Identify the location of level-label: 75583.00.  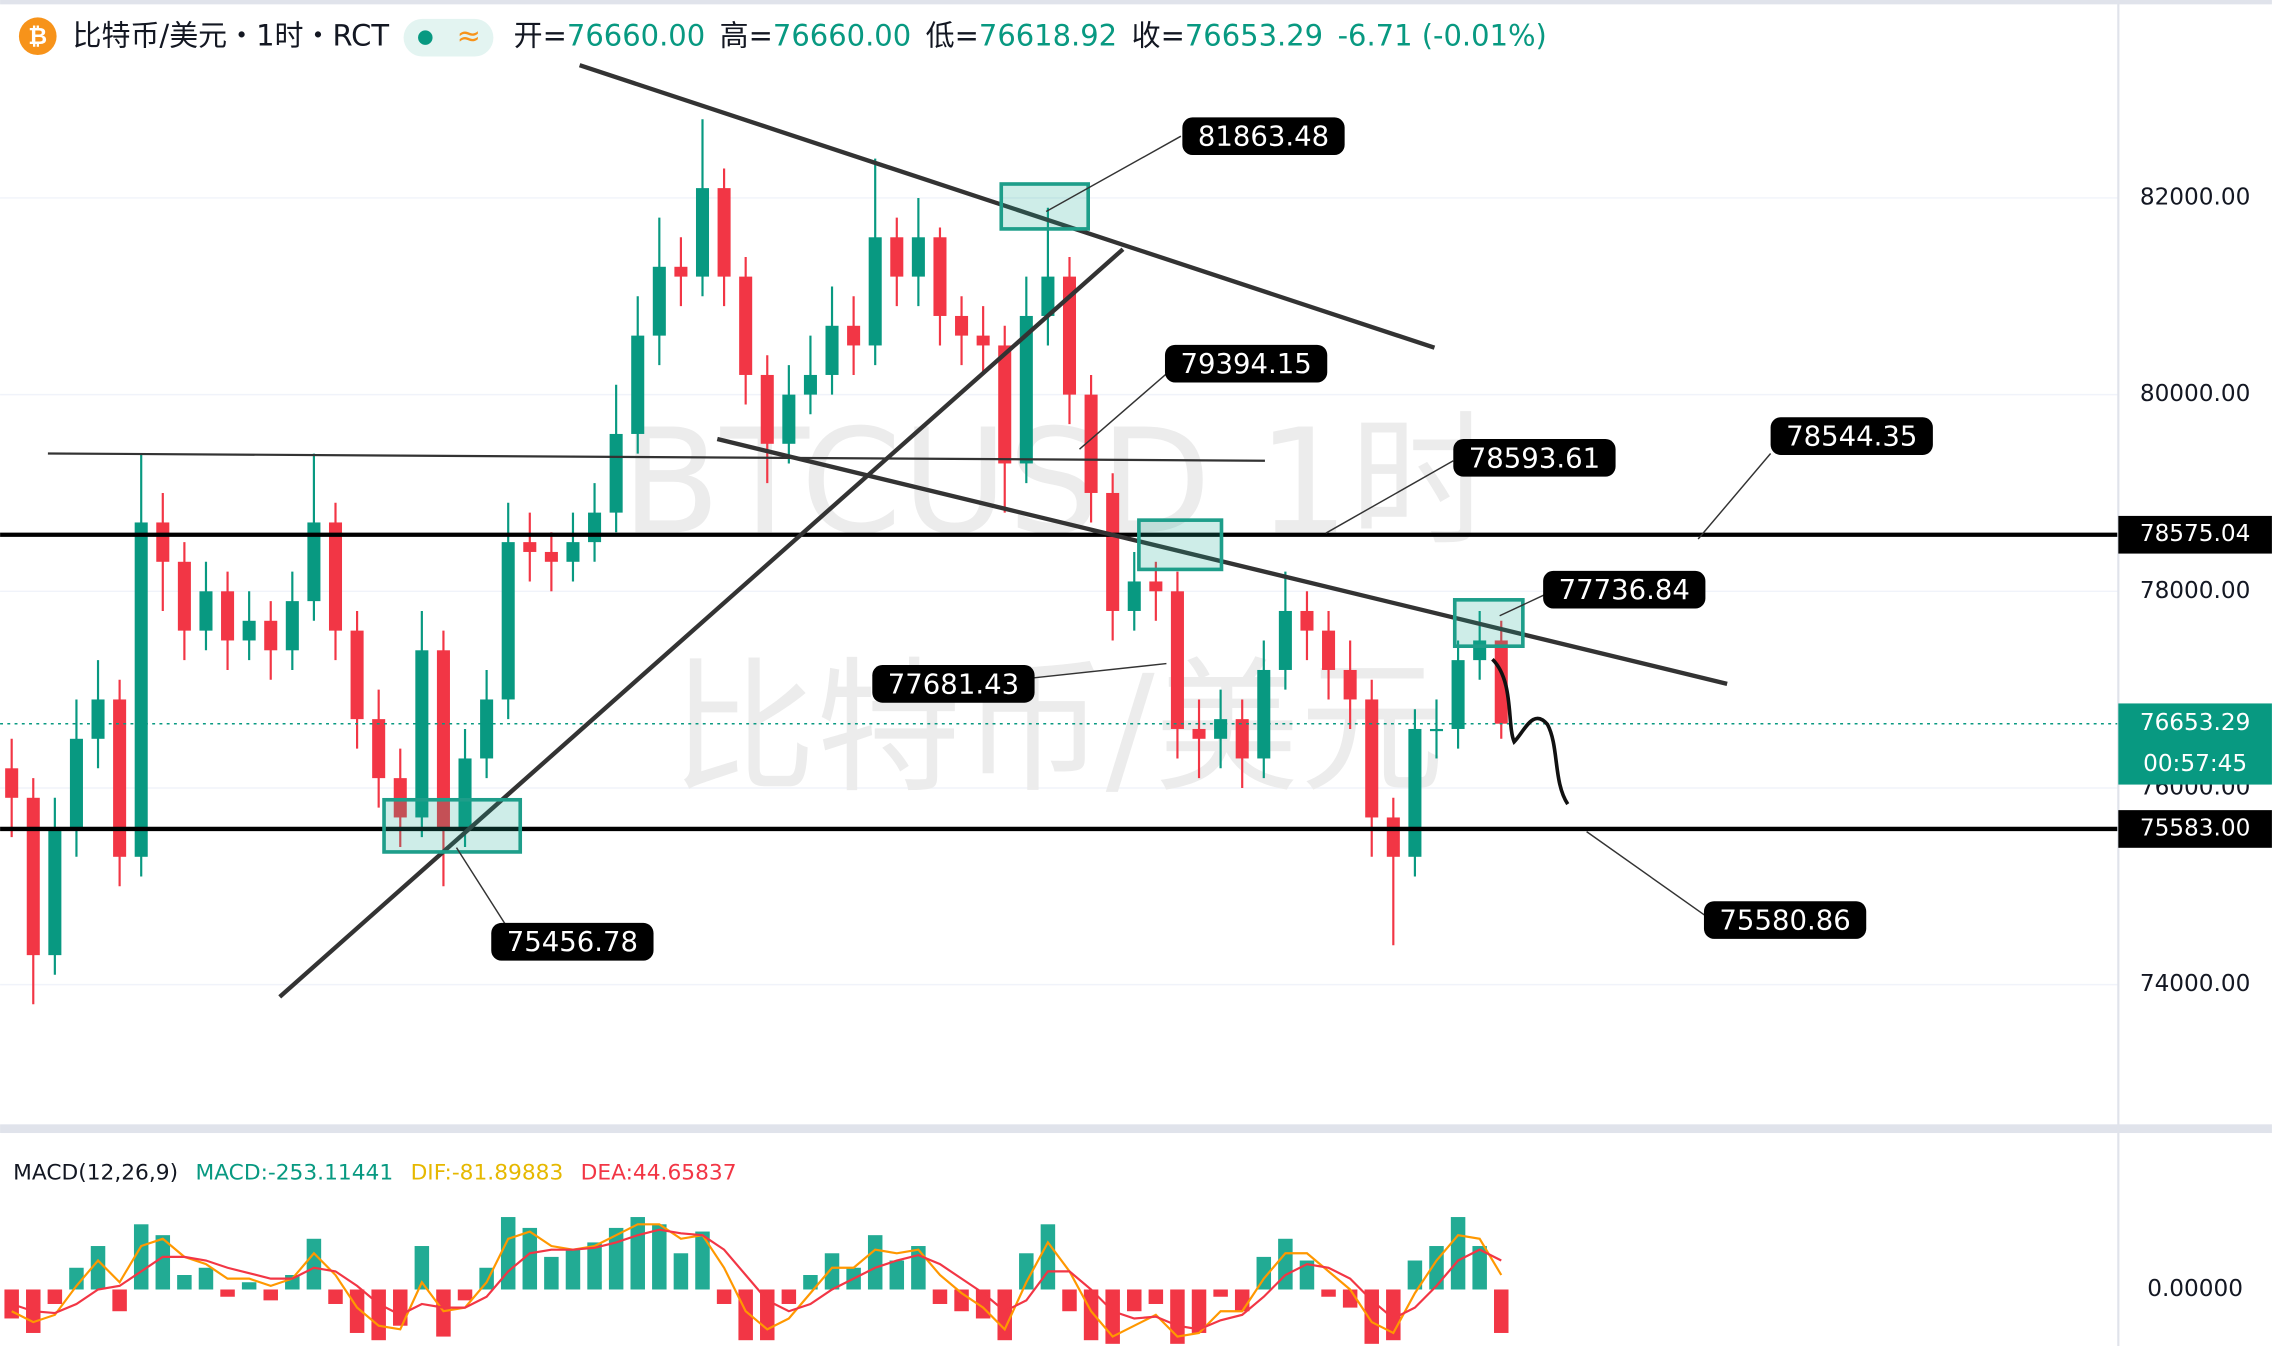
(2195, 827).